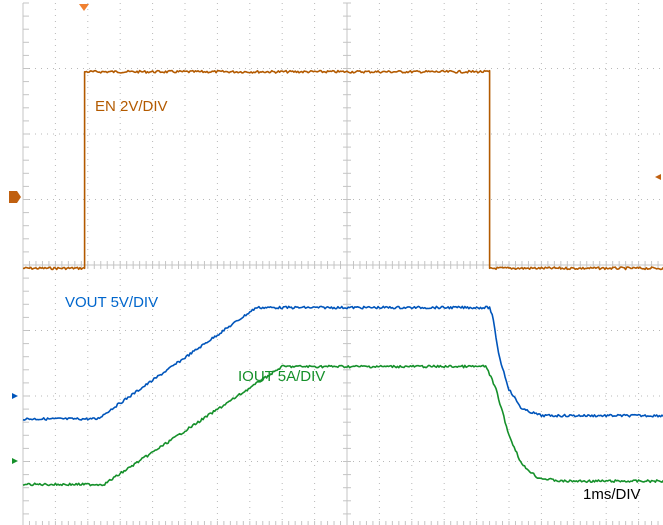 Image resolution: width=663 pixels, height=525 pixels. I want to click on trigger-position-marker, so click(84, 7).